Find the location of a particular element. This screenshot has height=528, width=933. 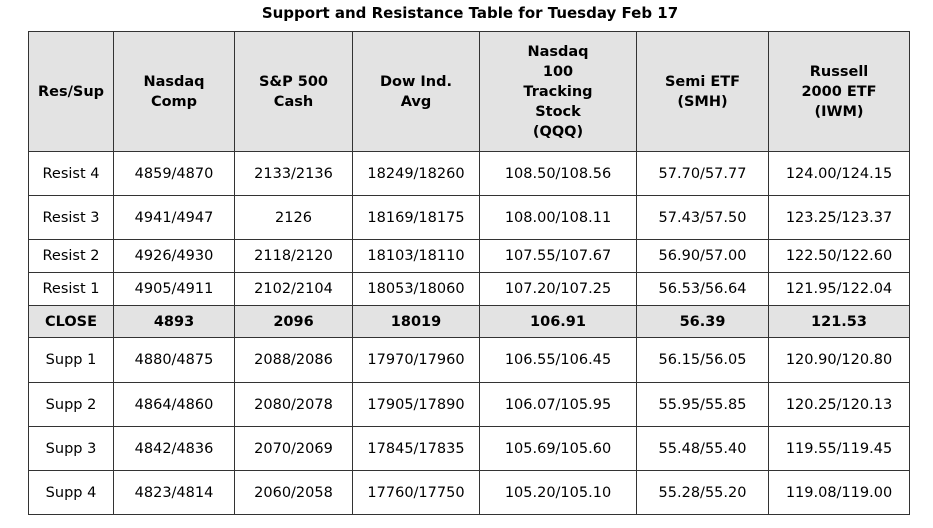

row-label: Resist 1 is located at coordinates (71, 289).